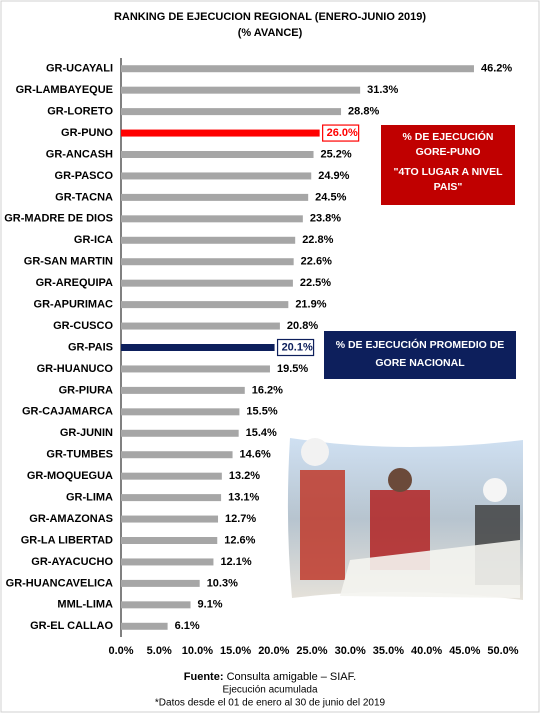 The image size is (540, 718). Describe the element at coordinates (75, 369) in the screenshot. I see `y-tick-label: GR-HUANUCO` at that location.